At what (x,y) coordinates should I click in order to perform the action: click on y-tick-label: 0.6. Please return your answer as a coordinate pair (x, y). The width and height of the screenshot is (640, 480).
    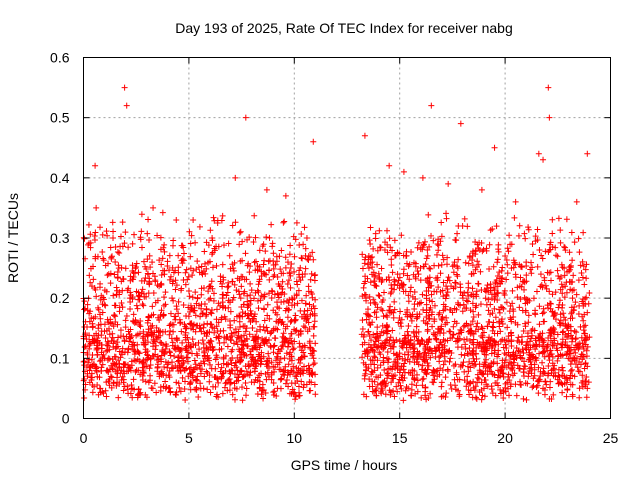
    Looking at the image, I should click on (60, 58).